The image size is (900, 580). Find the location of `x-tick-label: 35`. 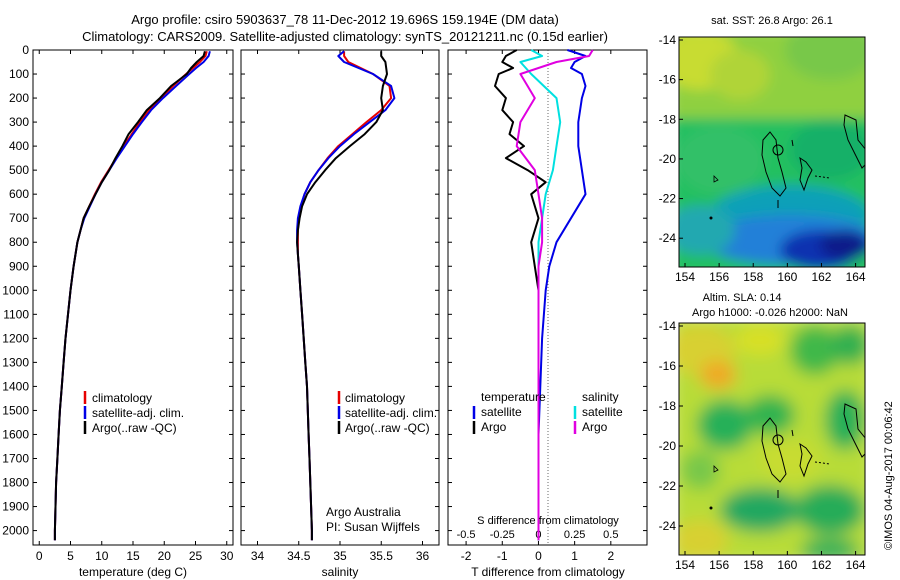

x-tick-label: 35 is located at coordinates (340, 556).